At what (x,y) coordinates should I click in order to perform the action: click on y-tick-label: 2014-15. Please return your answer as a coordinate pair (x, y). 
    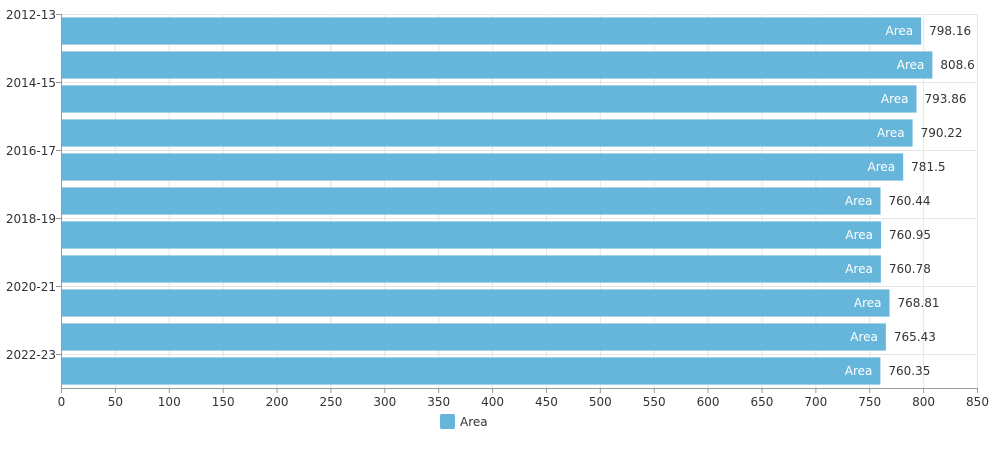
    Looking at the image, I should click on (31, 83).